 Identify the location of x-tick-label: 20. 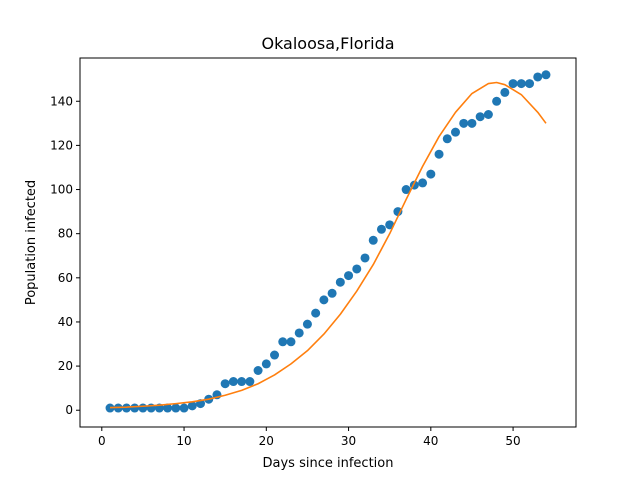
(266, 441).